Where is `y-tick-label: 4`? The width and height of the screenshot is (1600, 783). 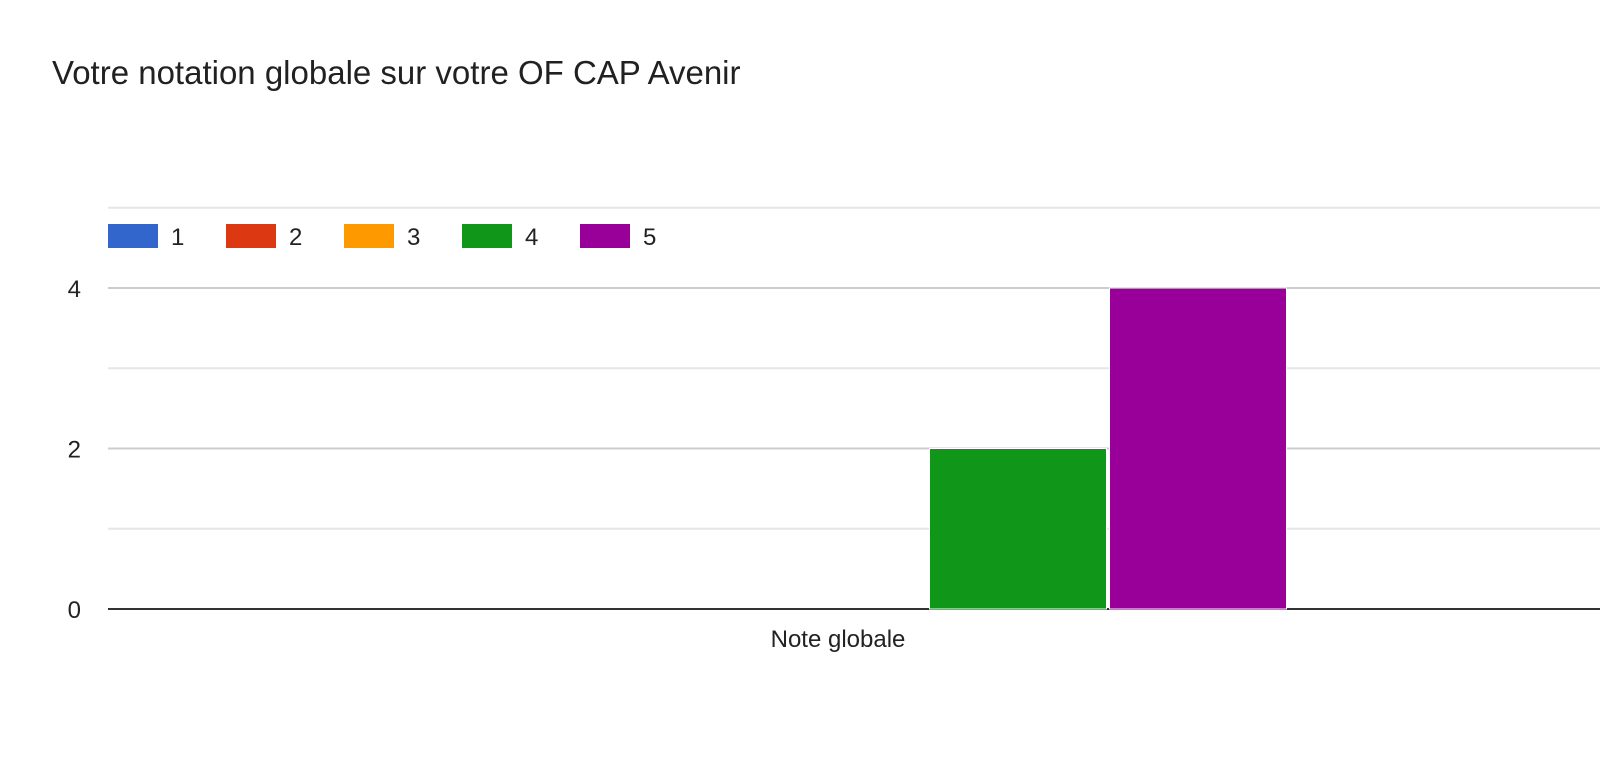 y-tick-label: 4 is located at coordinates (74, 289).